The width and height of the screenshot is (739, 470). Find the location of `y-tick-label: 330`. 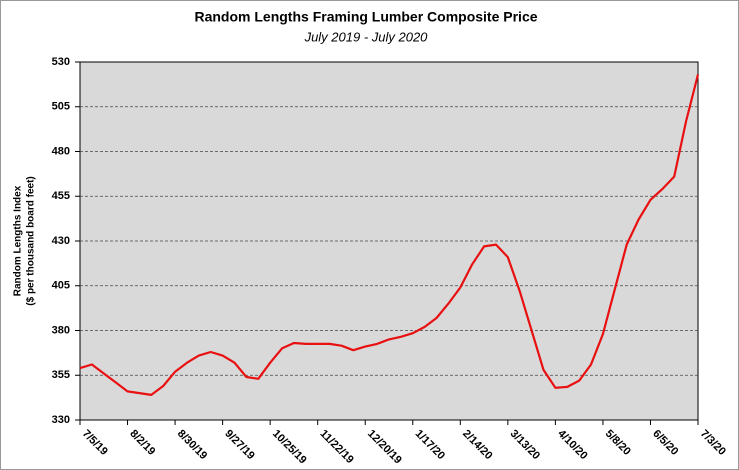

y-tick-label: 330 is located at coordinates (61, 420).